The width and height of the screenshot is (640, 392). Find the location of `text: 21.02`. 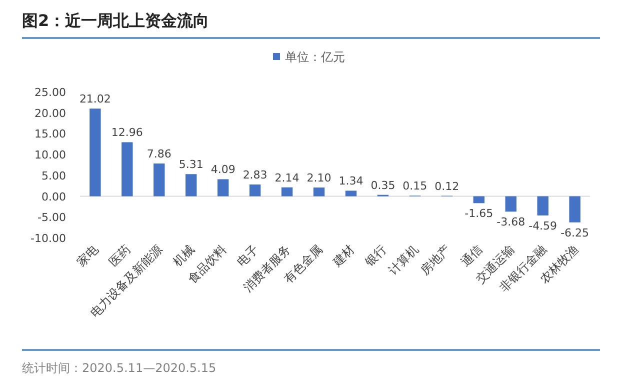

text: 21.02 is located at coordinates (95, 99).